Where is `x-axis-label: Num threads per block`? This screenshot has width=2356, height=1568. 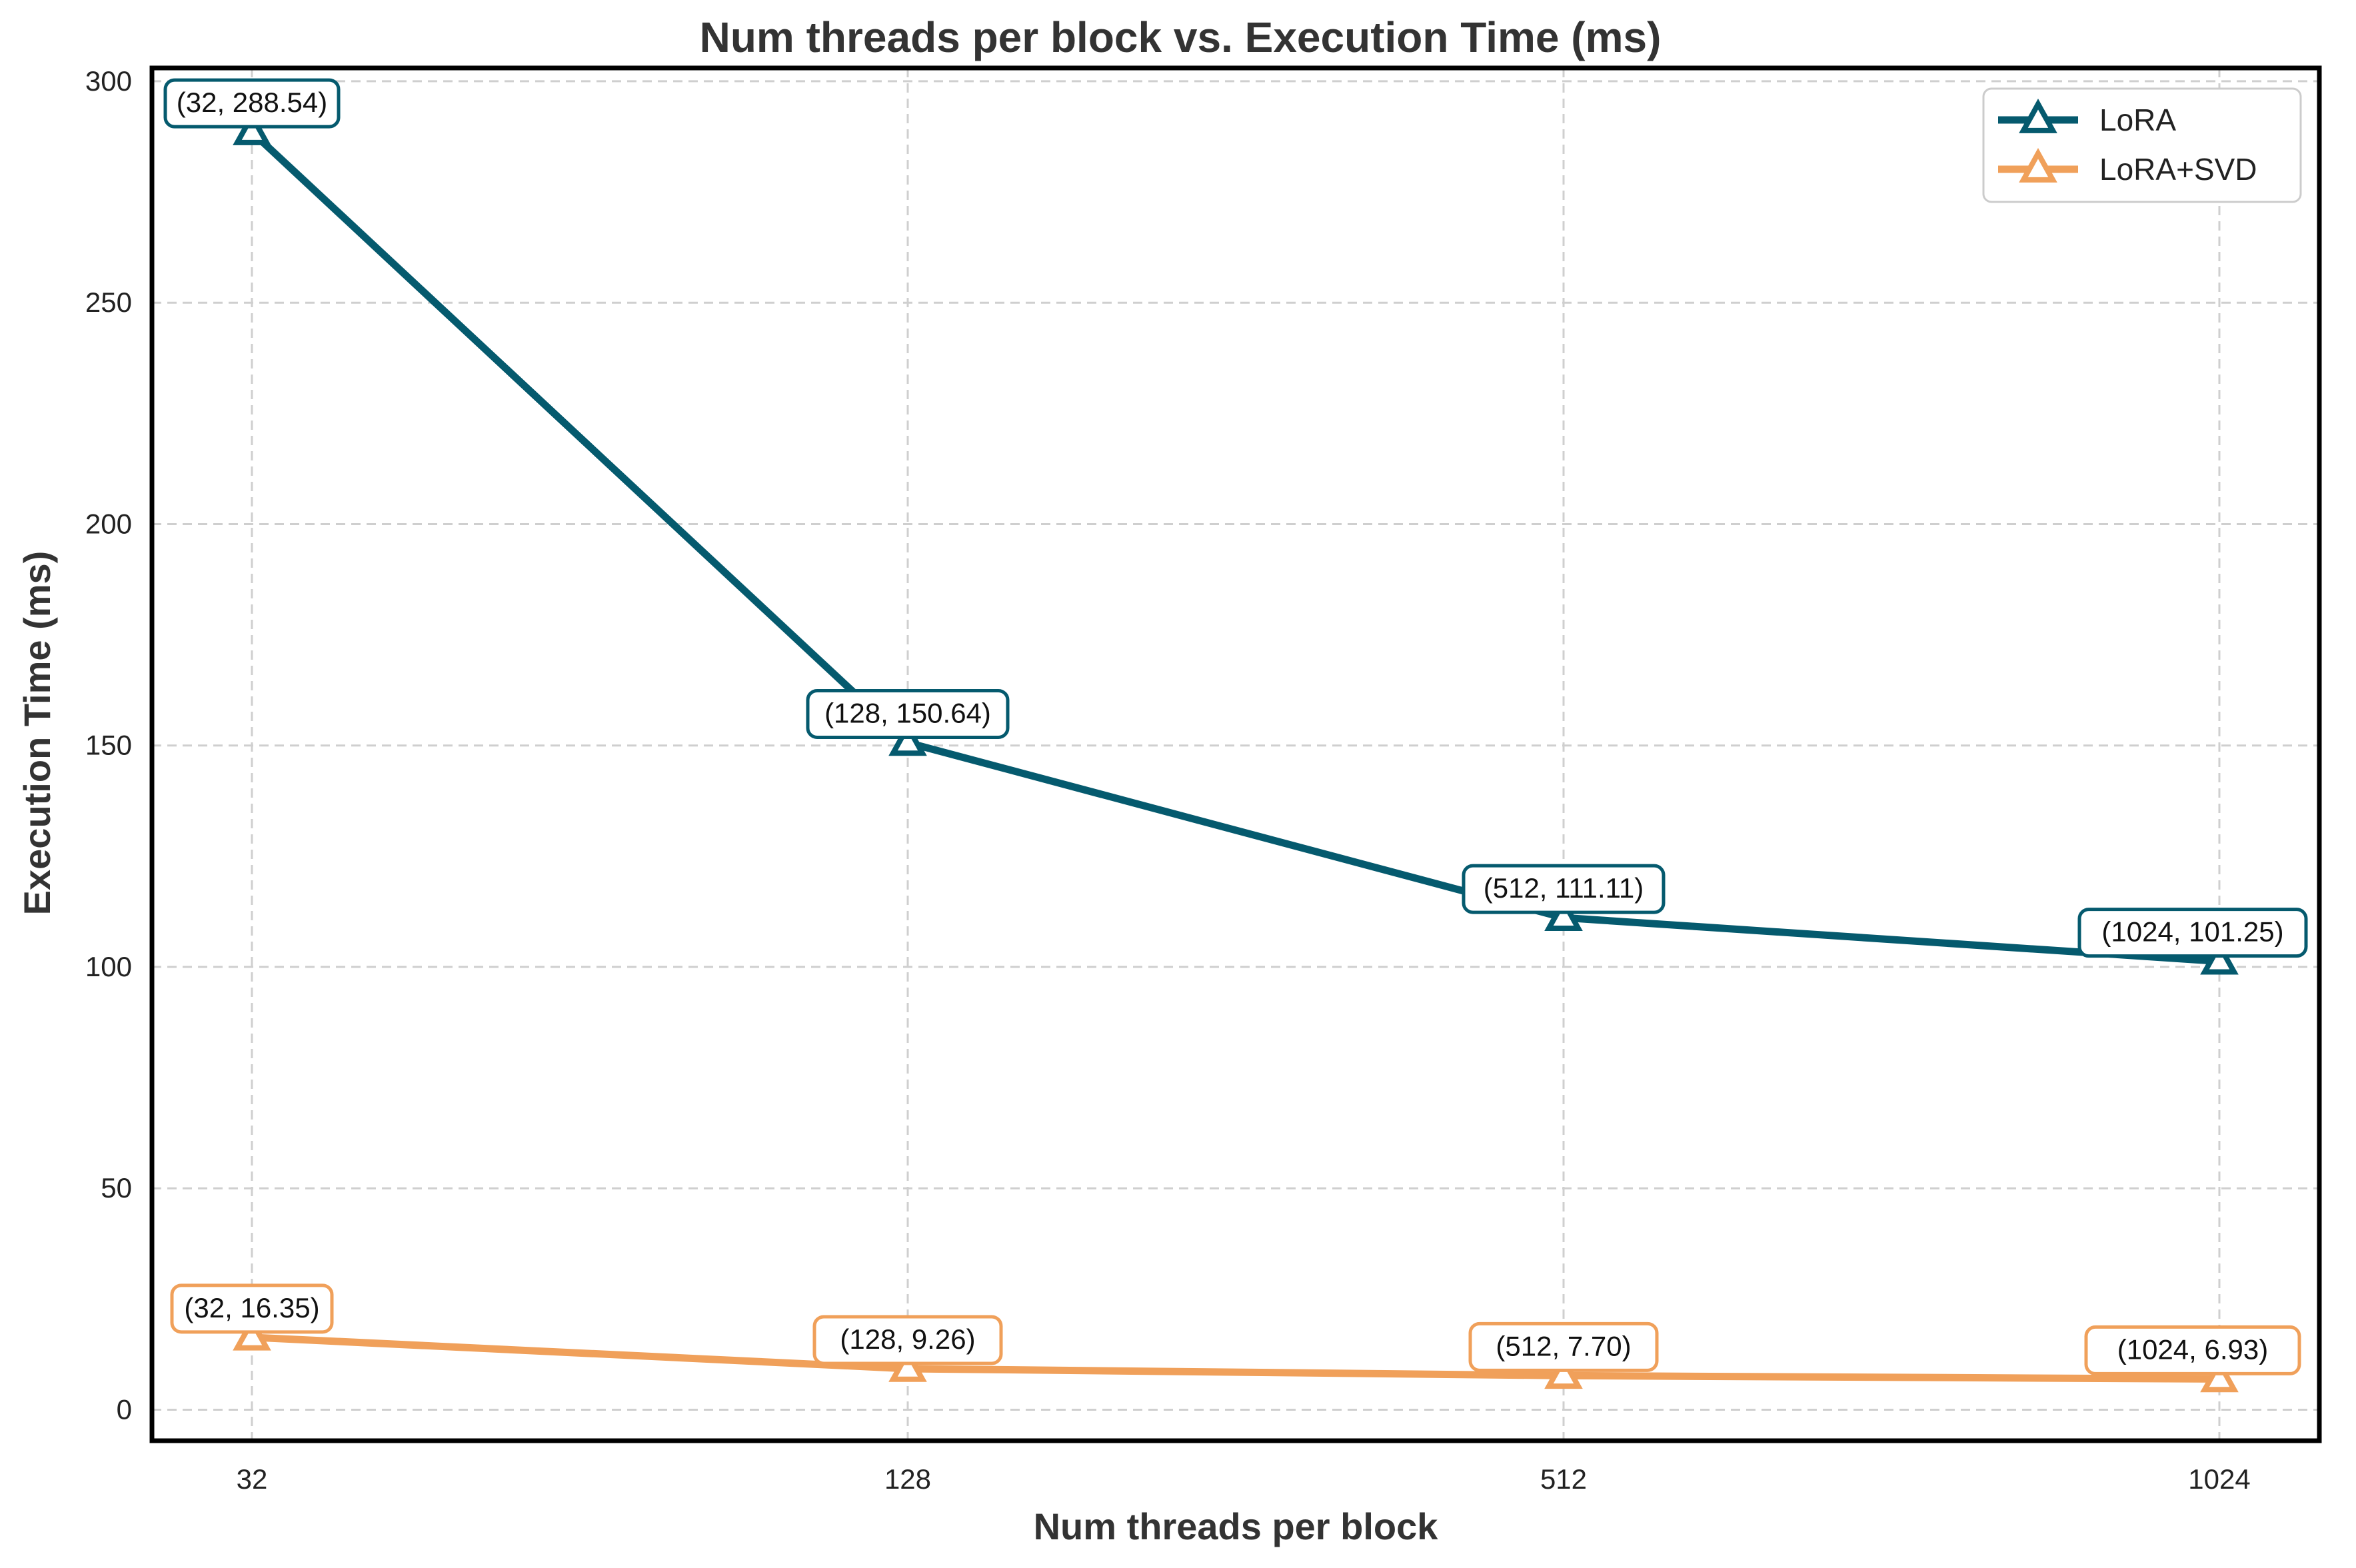 x-axis-label: Num threads per block is located at coordinates (1236, 1526).